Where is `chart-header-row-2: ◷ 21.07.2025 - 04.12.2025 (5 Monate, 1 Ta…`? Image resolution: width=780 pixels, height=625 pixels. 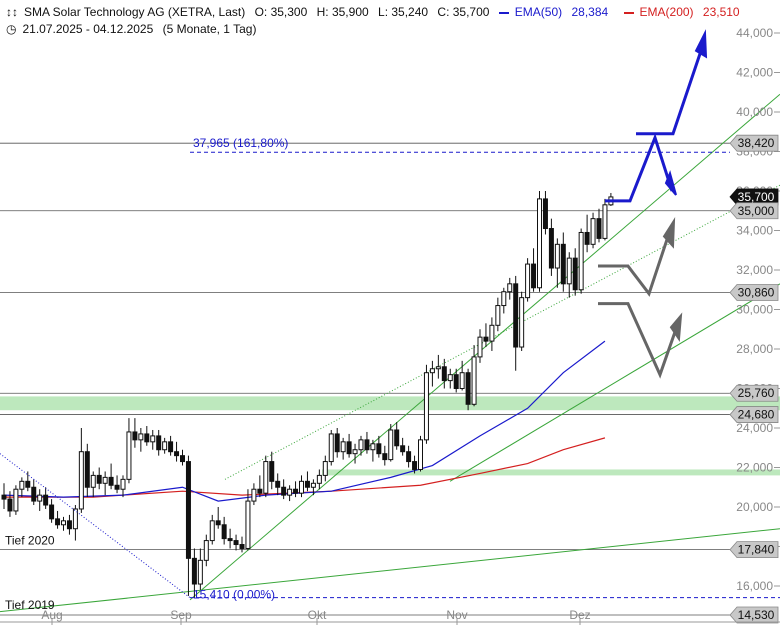
chart-header-row-2: ◷ 21.07.2025 - 04.12.2025 (5 Monate, 1 Ta… is located at coordinates (134, 29).